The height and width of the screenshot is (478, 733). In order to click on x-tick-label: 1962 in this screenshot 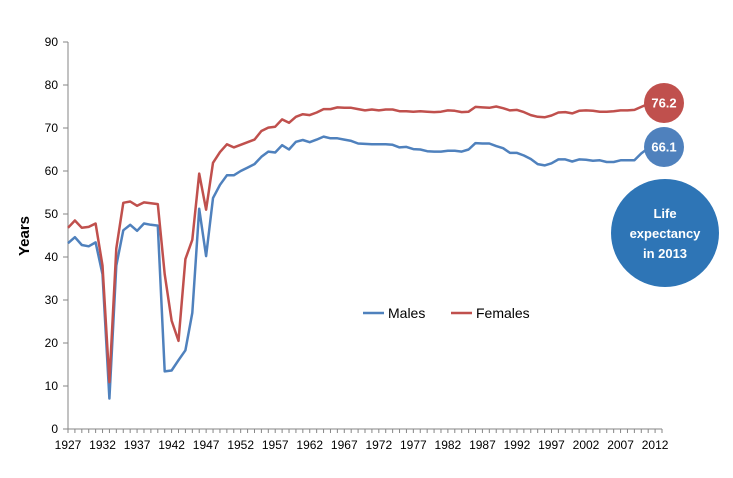, I will do `click(309, 445)`.